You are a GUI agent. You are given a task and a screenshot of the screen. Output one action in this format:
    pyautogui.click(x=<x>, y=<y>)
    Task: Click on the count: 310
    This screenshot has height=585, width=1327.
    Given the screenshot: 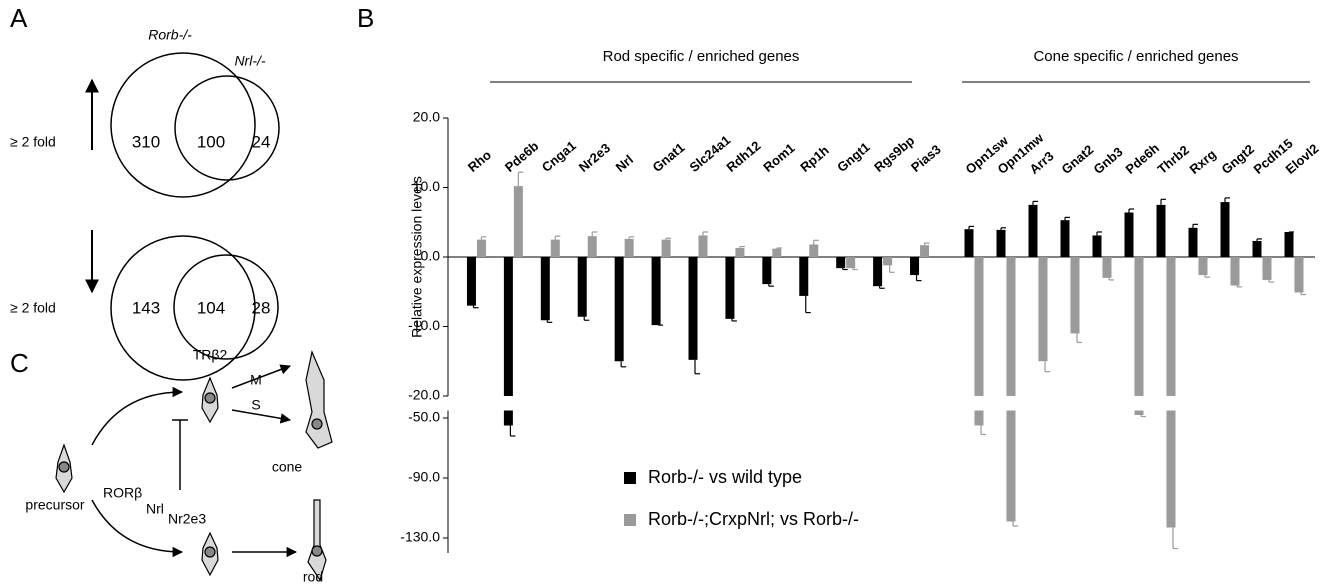 What is the action you would take?
    pyautogui.click(x=146, y=141)
    